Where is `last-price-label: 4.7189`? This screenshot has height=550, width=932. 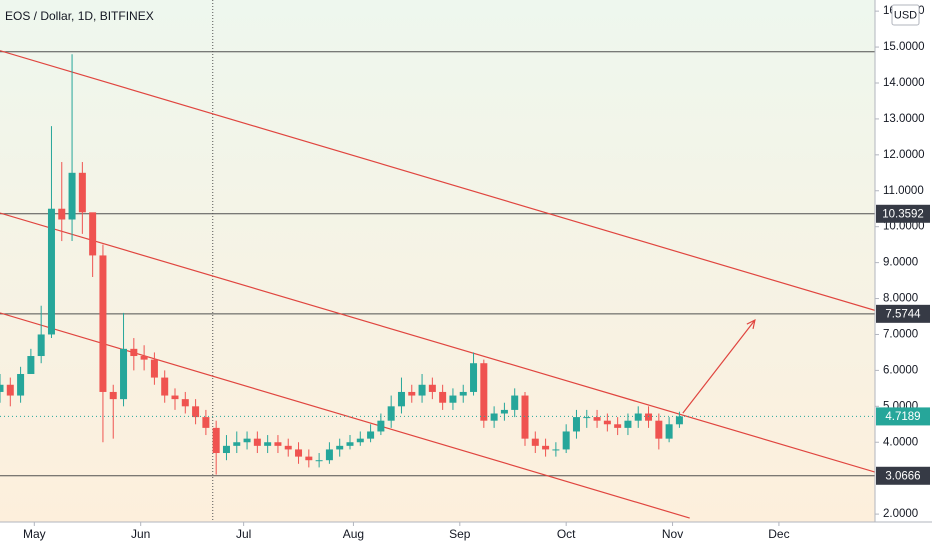 last-price-label: 4.7189 is located at coordinates (902, 417).